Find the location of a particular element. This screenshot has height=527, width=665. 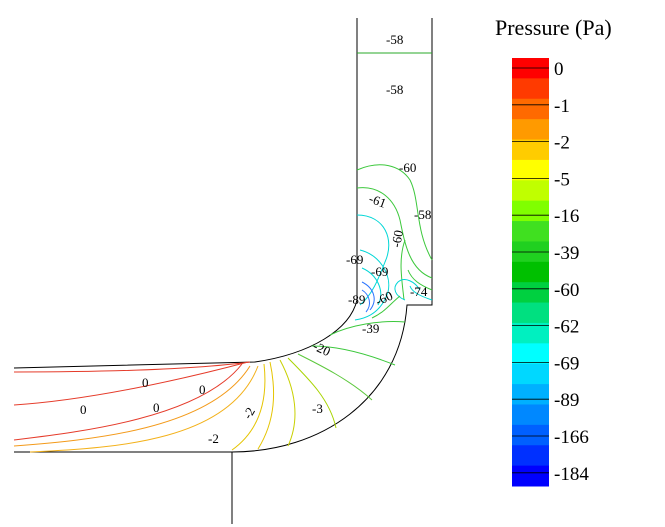

legend-color-bar is located at coordinates (530, 272).